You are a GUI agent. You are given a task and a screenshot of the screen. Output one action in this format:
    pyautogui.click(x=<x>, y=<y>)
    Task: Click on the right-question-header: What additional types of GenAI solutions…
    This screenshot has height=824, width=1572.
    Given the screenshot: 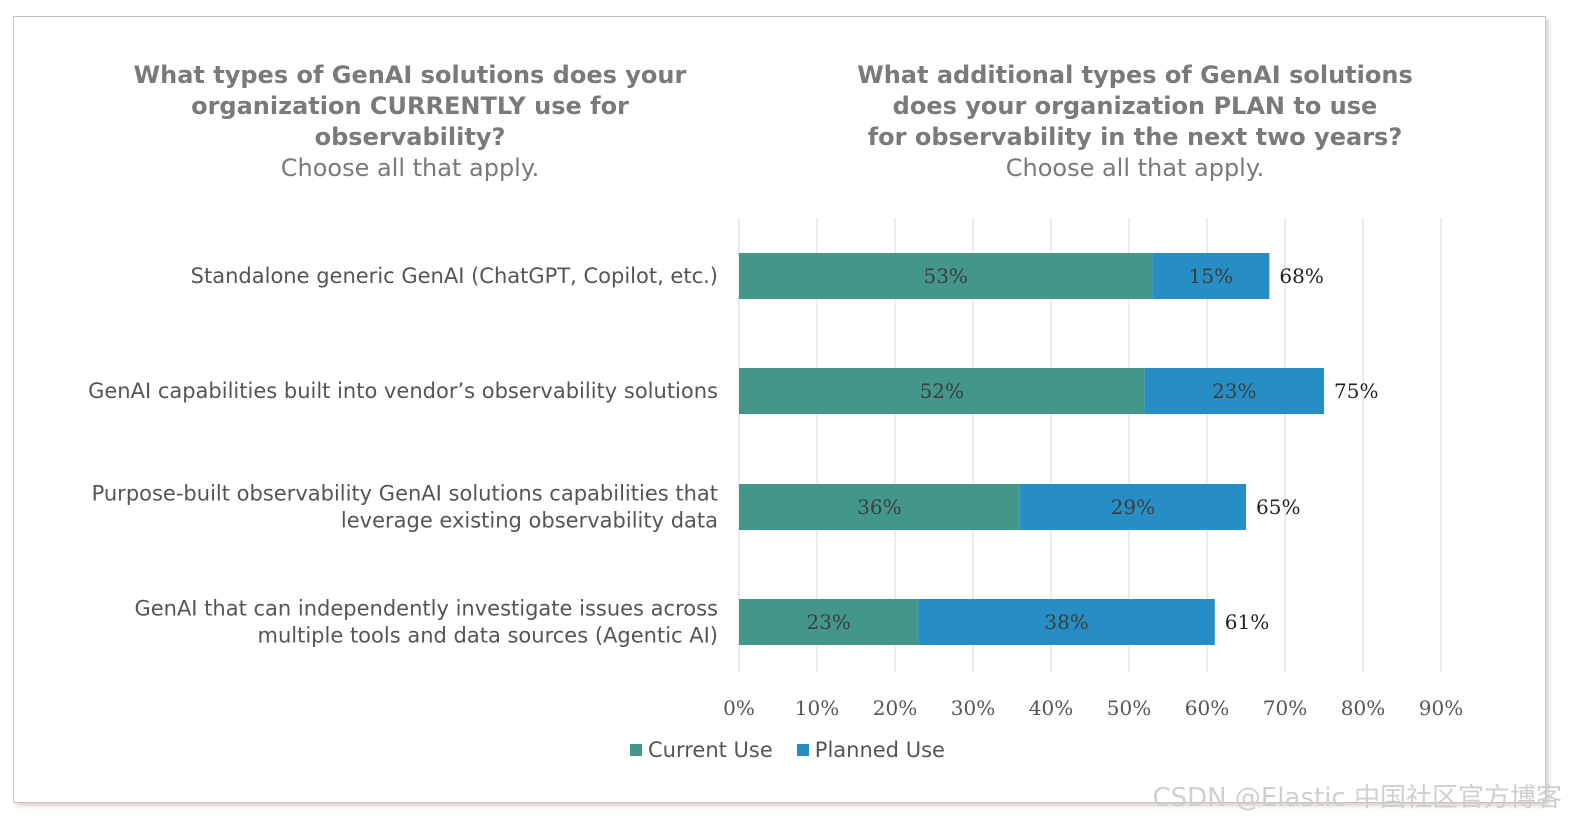 What is the action you would take?
    pyautogui.click(x=1135, y=122)
    